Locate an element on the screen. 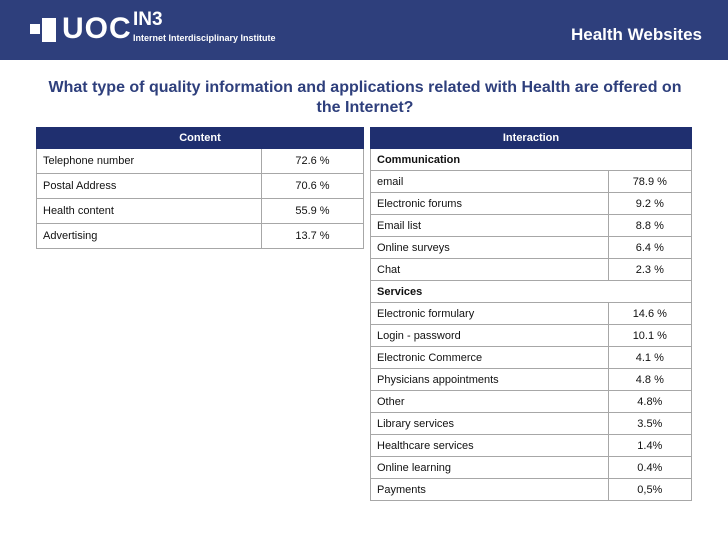 The height and width of the screenshot is (546, 728). row-label: Chat is located at coordinates (489, 269).